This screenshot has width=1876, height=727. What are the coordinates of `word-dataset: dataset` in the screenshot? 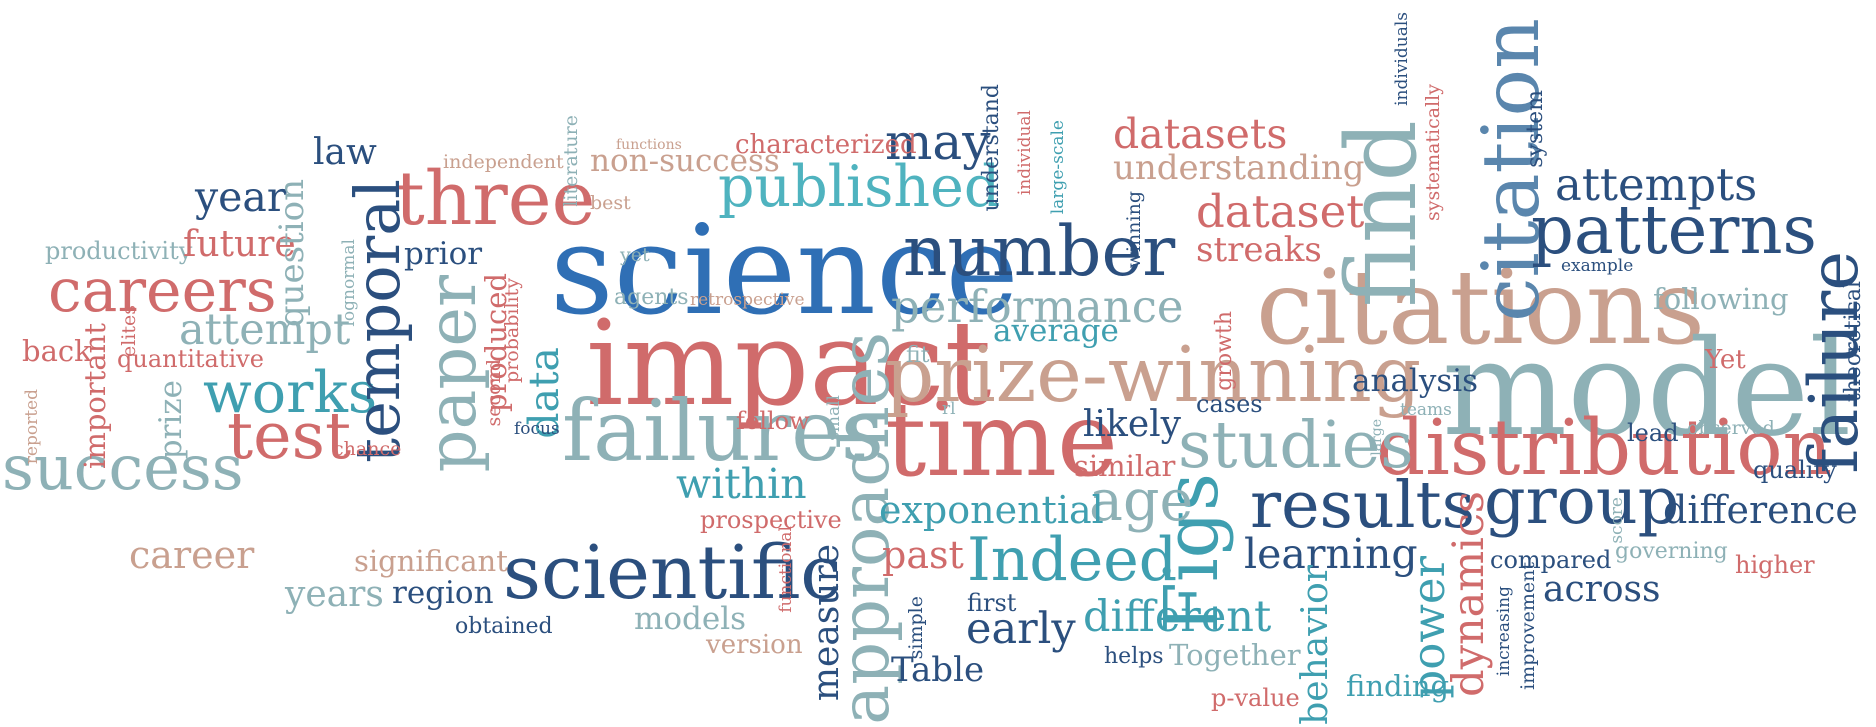 It's located at (1280, 211).